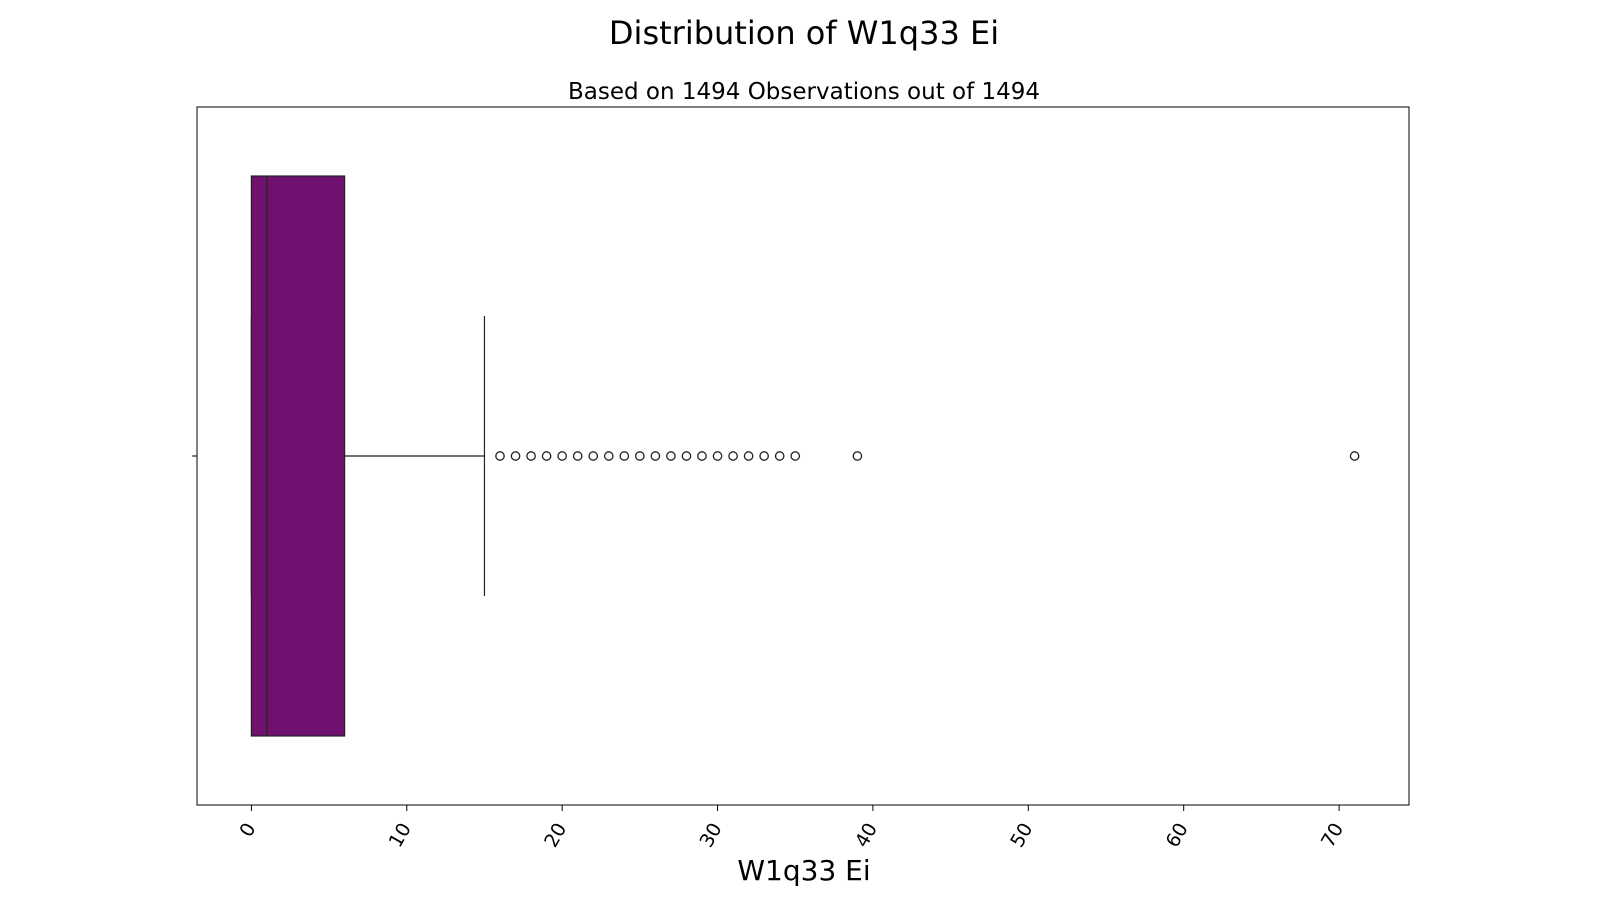  I want to click on x-axis-label: W1q33 Ei, so click(803, 870).